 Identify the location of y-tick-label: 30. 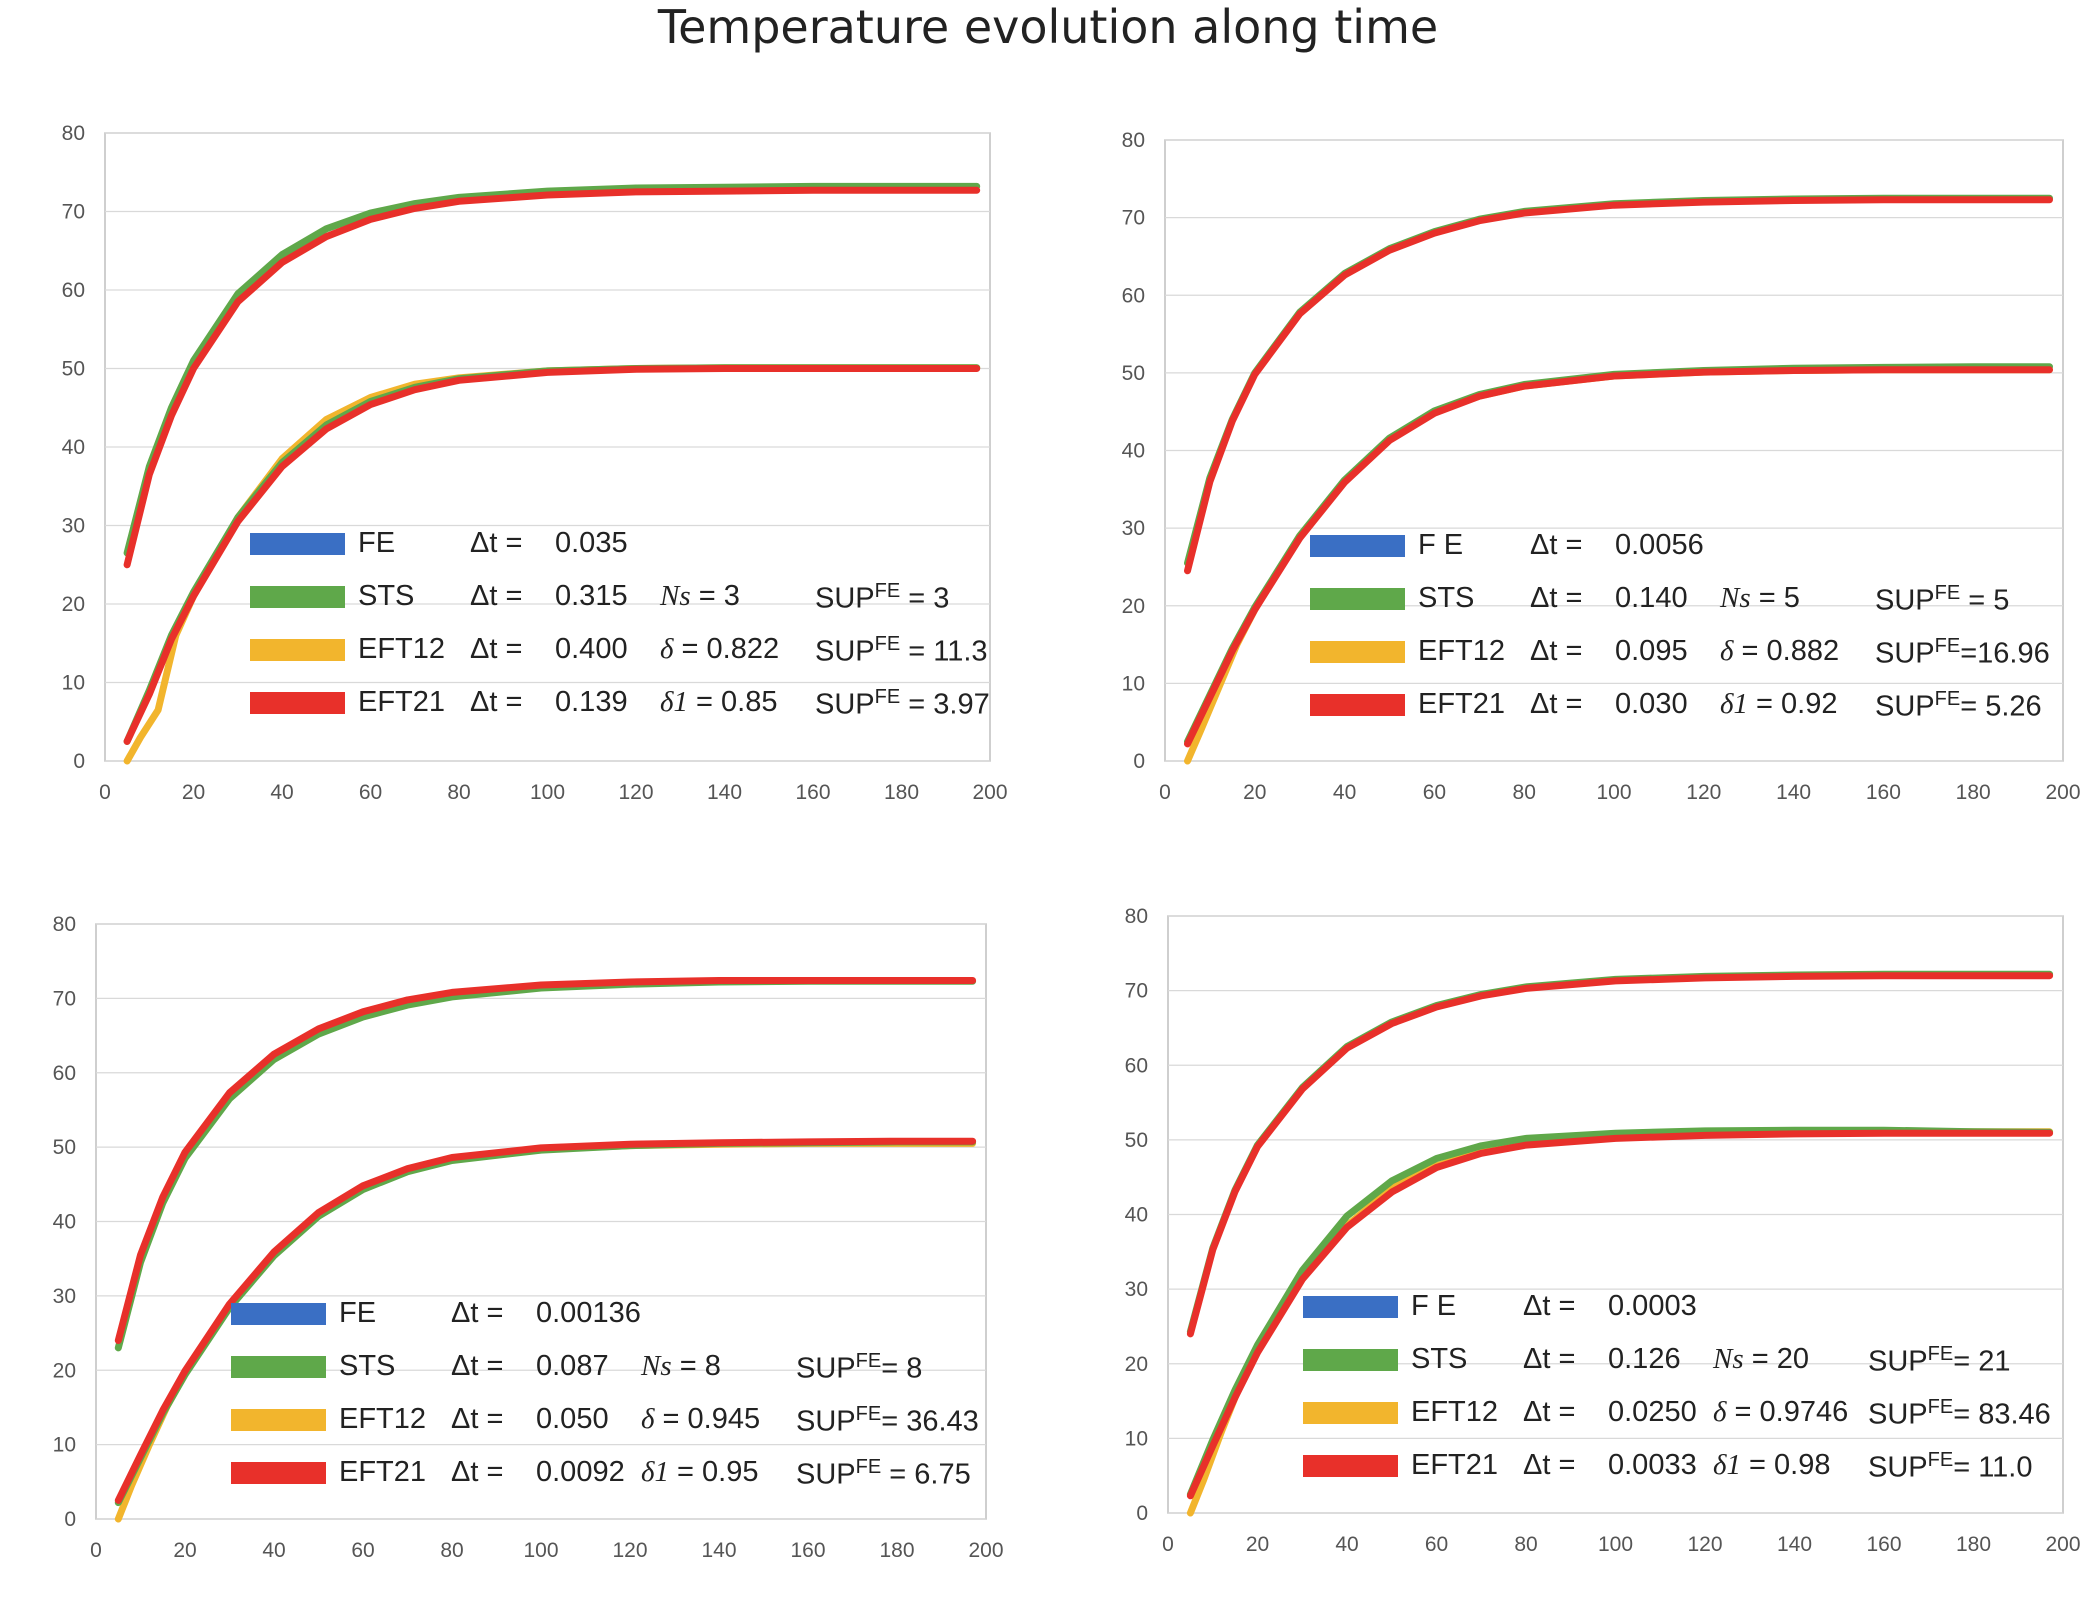
(64, 1296).